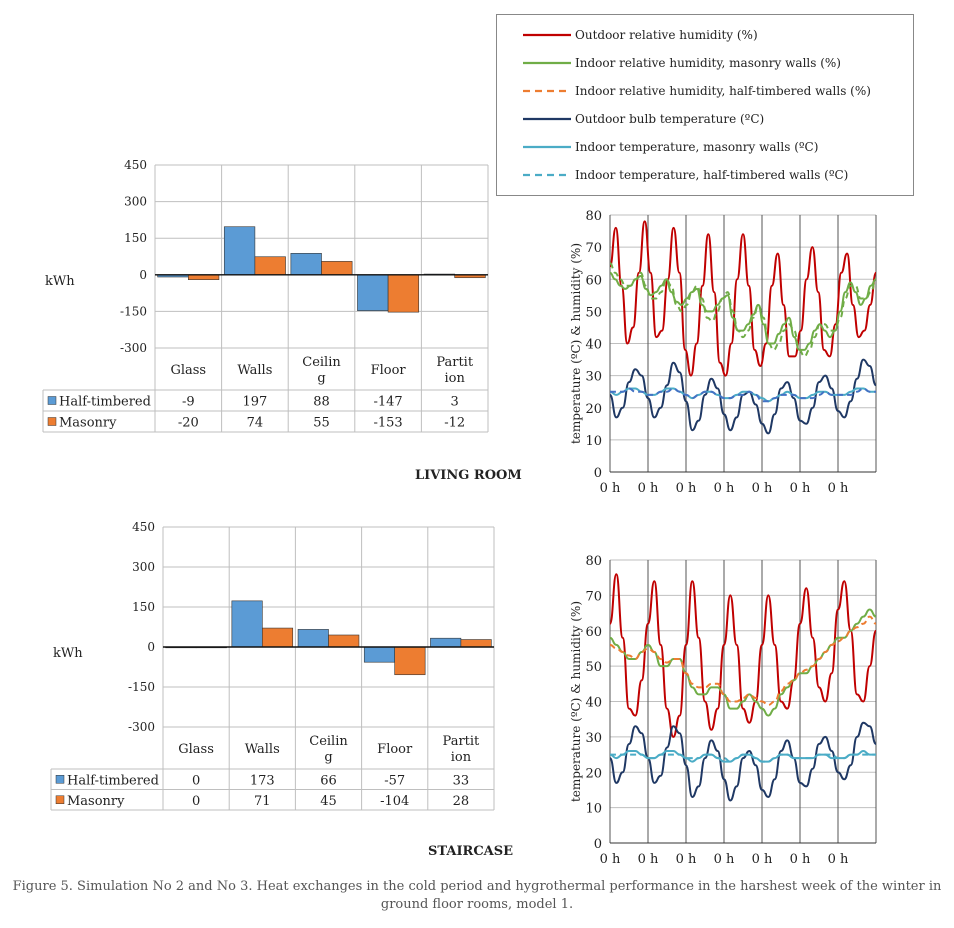  I want to click on series-name: Masonry, so click(88, 423).